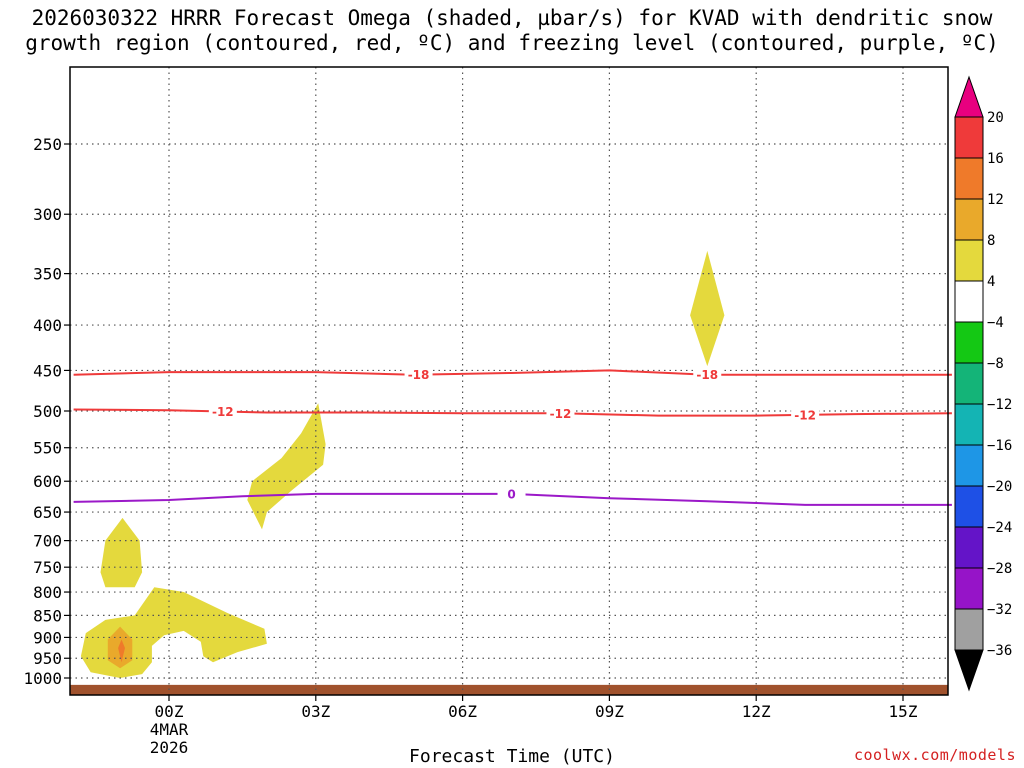 This screenshot has height=768, width=1024. What do you see at coordinates (47, 592) in the screenshot?
I see `y-tick-label-800: 800` at bounding box center [47, 592].